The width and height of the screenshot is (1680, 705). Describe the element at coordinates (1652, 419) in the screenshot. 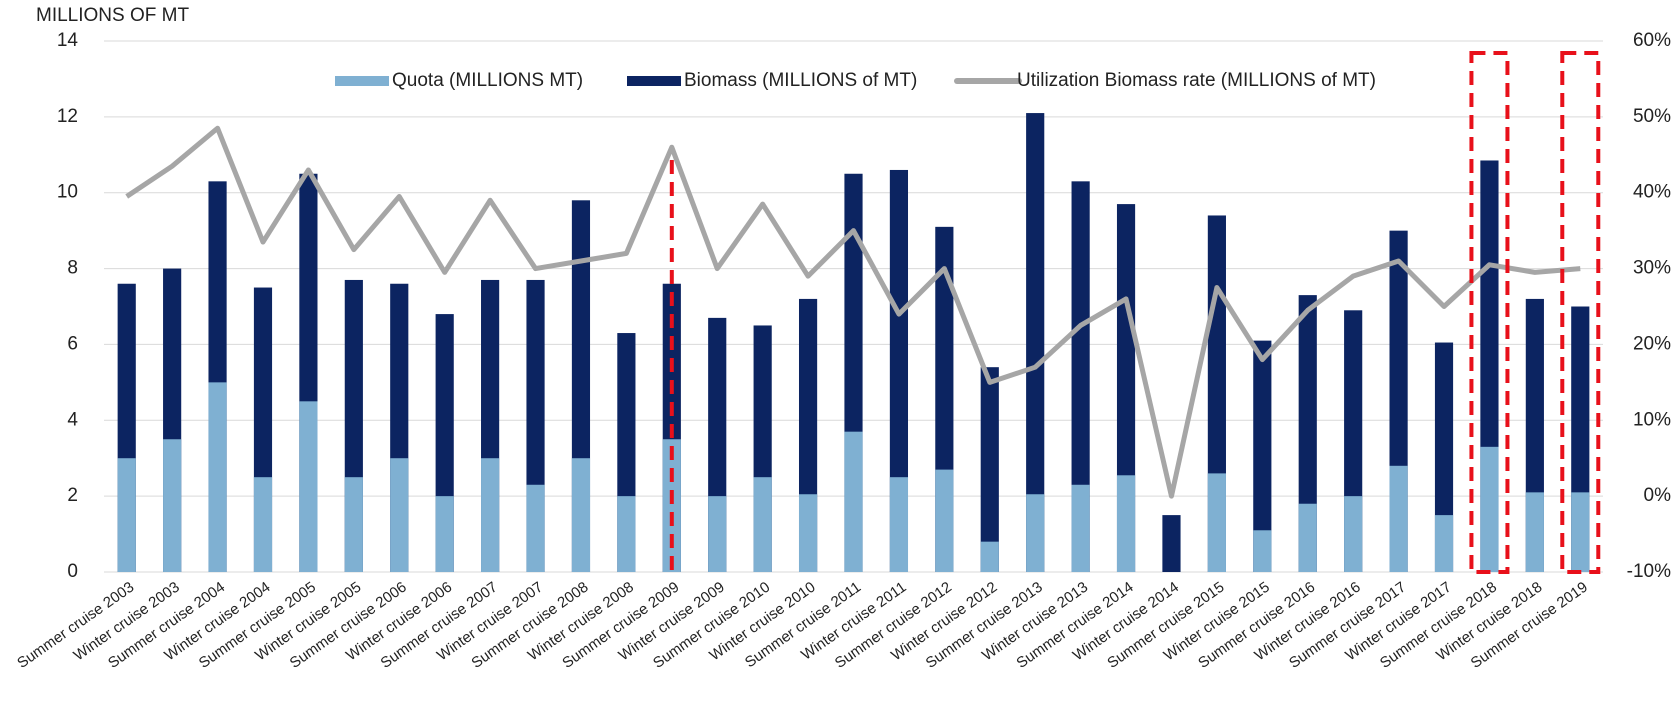

I see `y2-tick-label: 10%` at that location.